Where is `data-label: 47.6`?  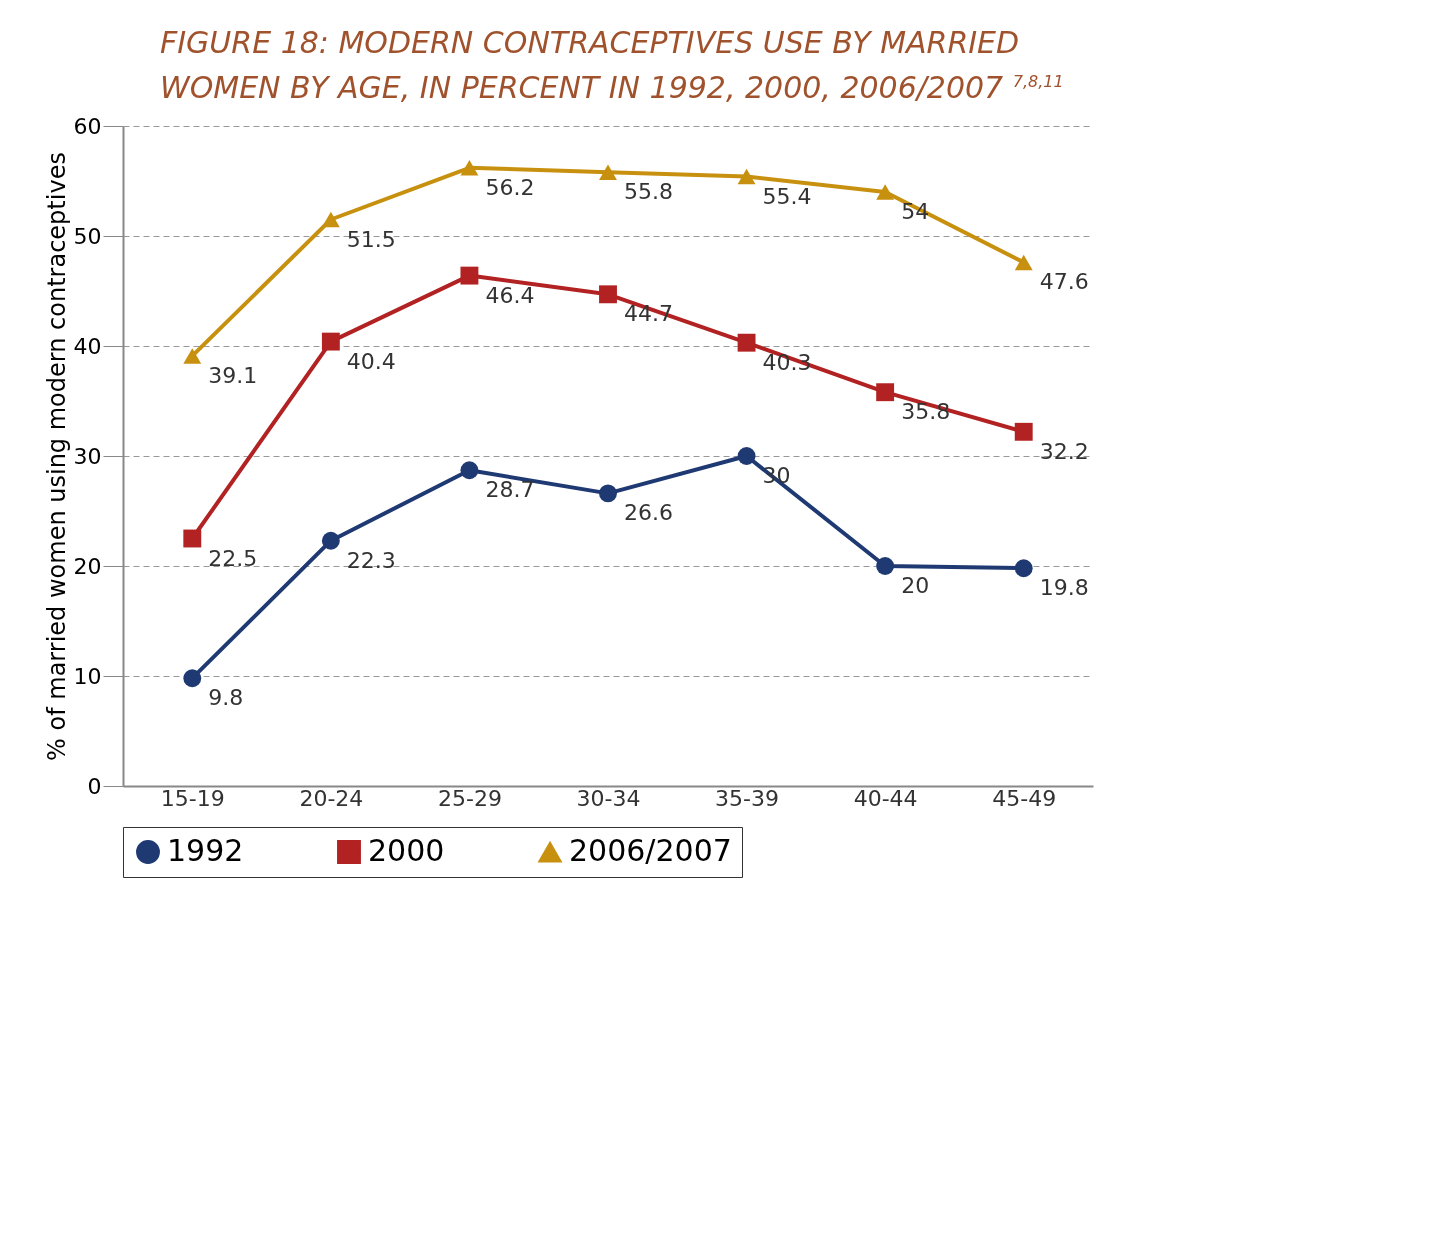 data-label: 47.6 is located at coordinates (1064, 282).